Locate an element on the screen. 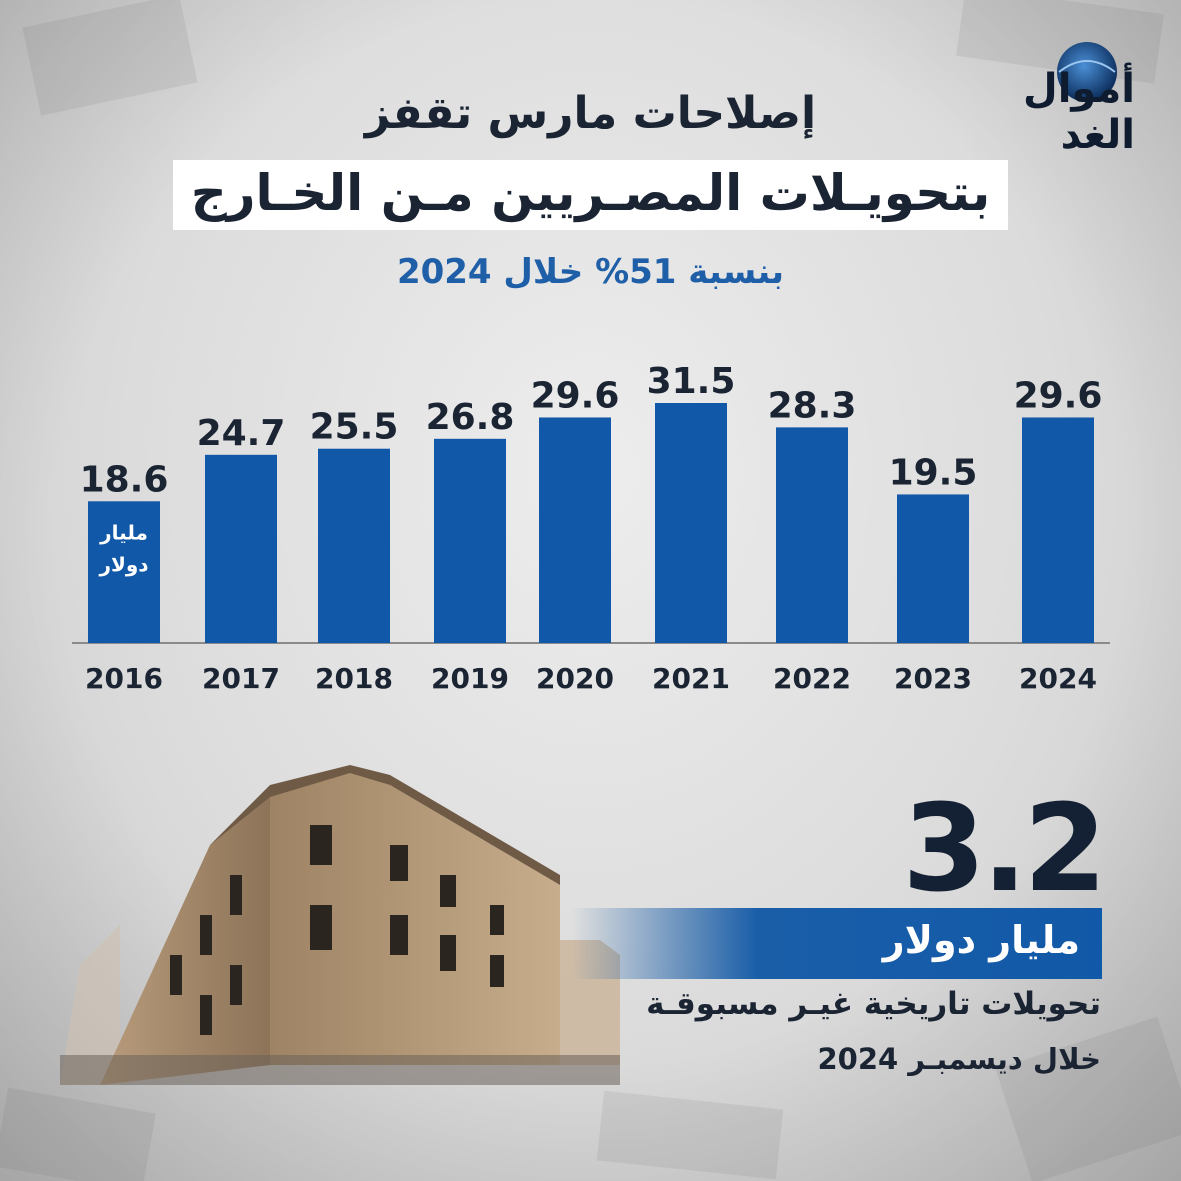  bar-2022 is located at coordinates (812, 535).